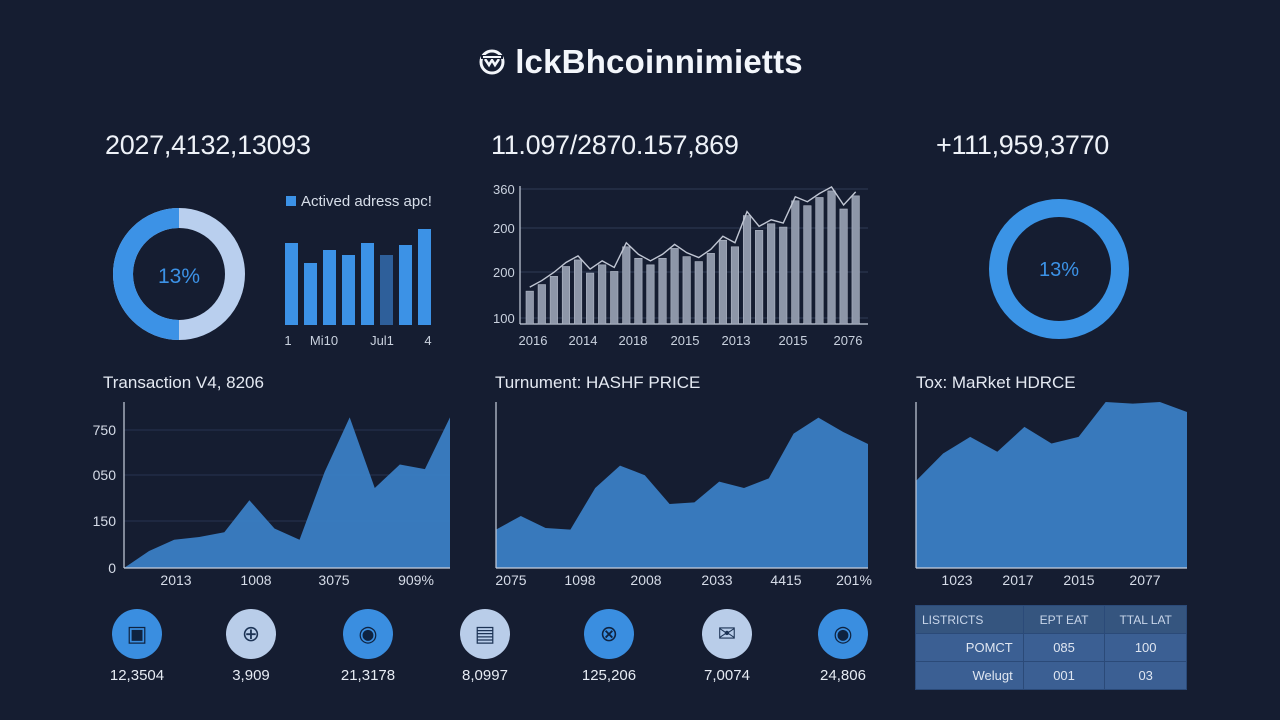 The image size is (1280, 720). Describe the element at coordinates (146, 274) in the screenshot. I see `donut-left-arc` at that location.